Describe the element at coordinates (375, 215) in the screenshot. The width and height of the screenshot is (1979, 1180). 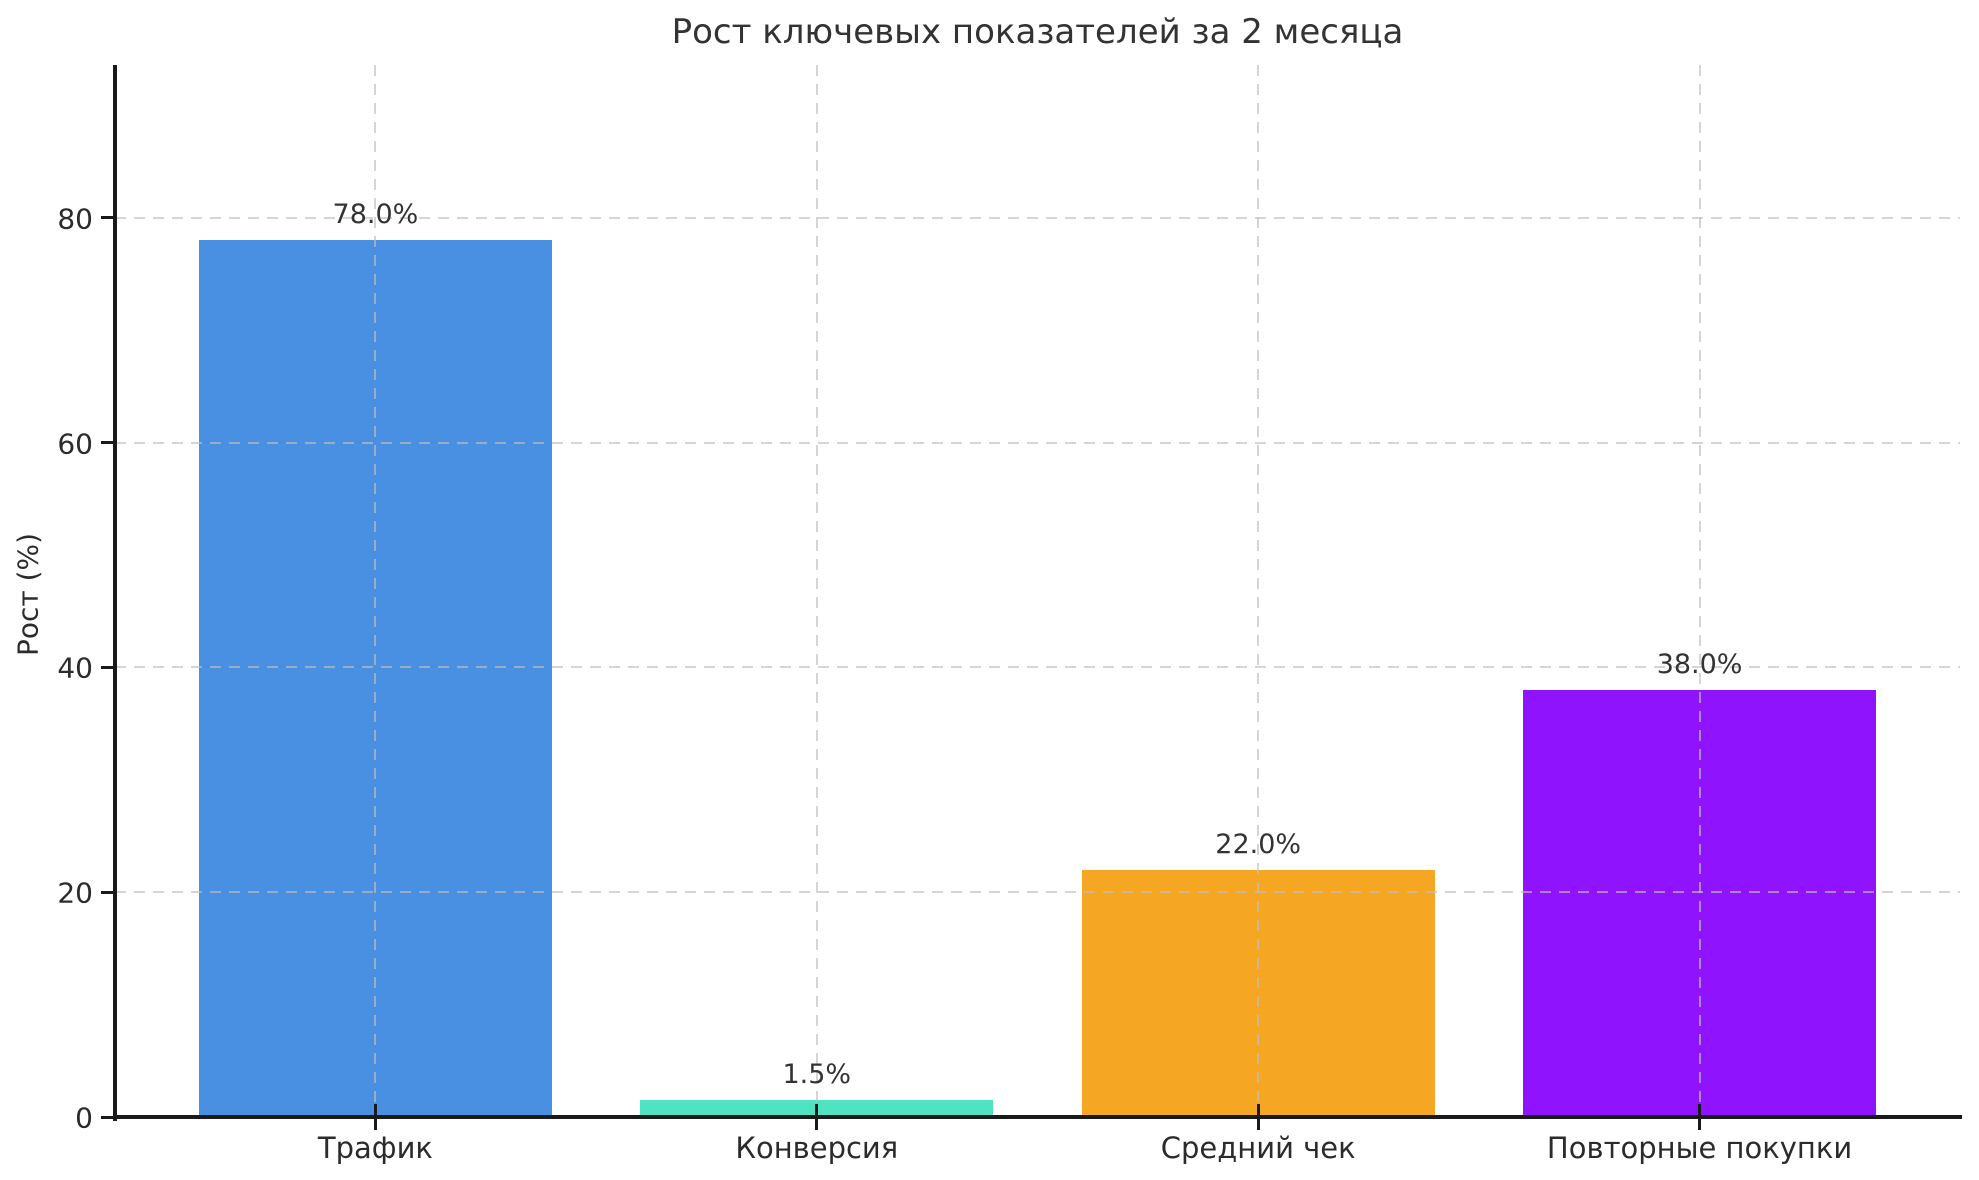
I see `value-label-0: 78.0%` at that location.